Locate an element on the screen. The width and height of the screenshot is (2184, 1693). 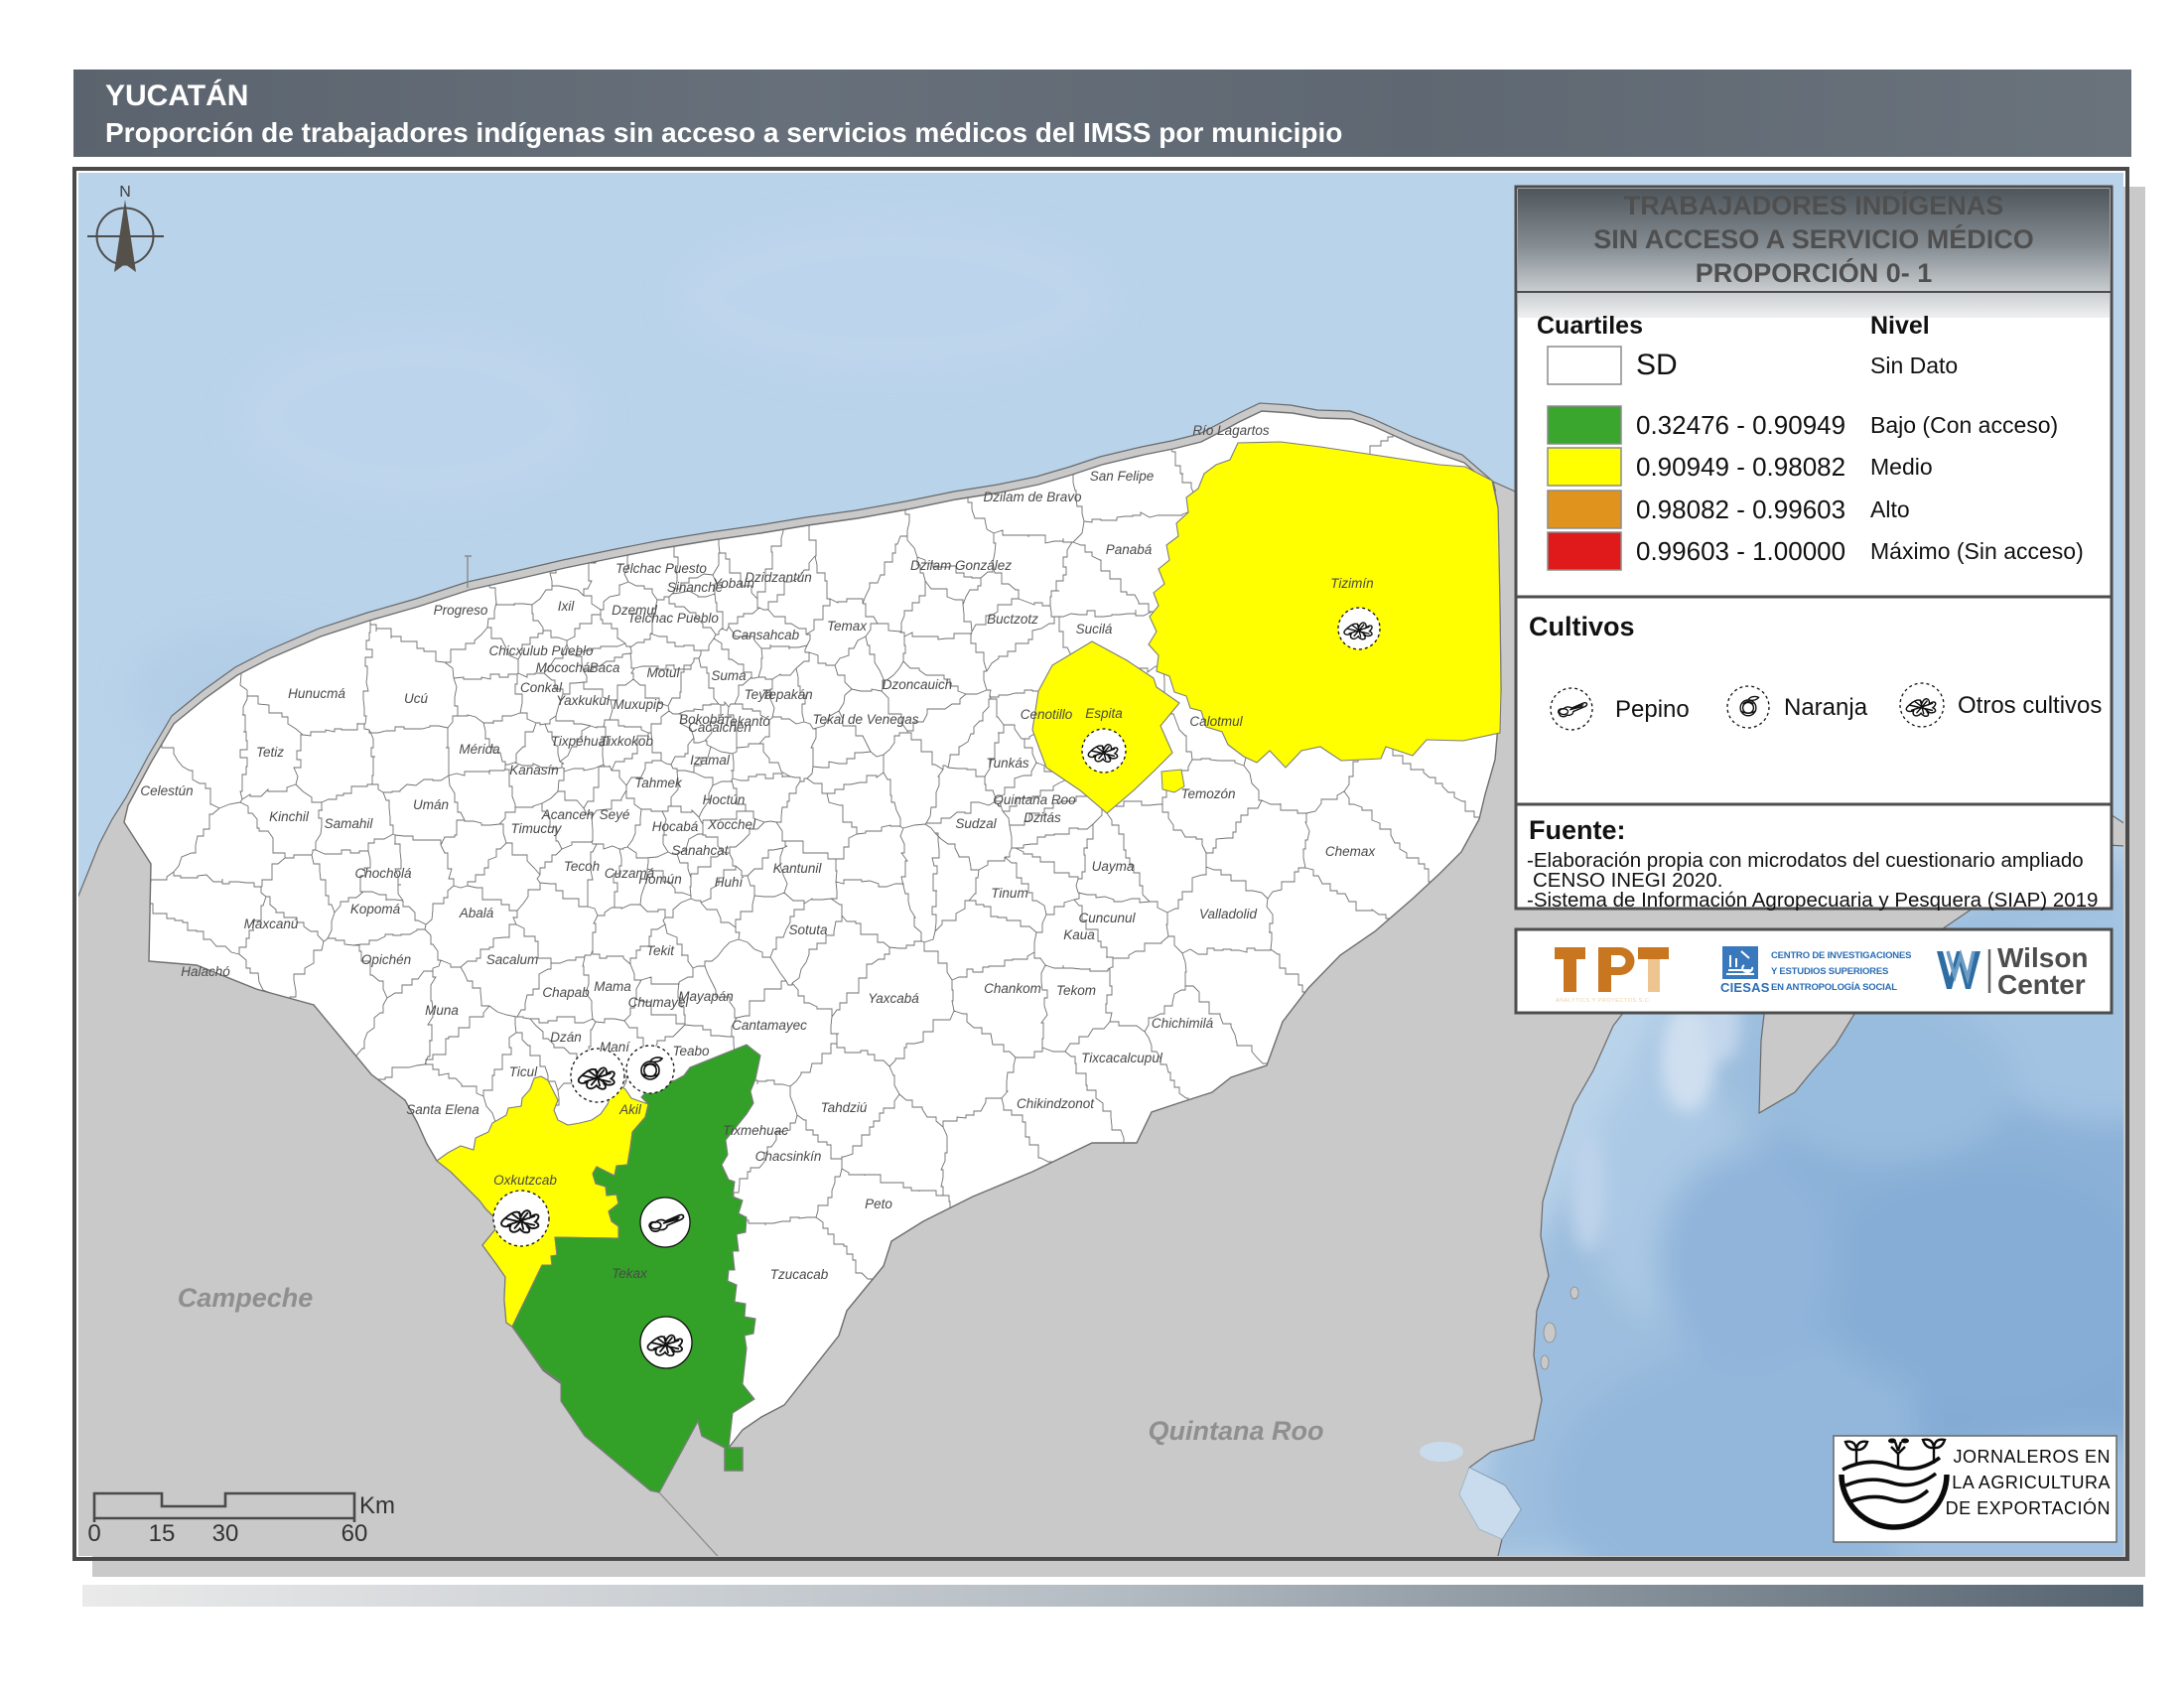
svg-text: Mama is located at coordinates (612, 987).